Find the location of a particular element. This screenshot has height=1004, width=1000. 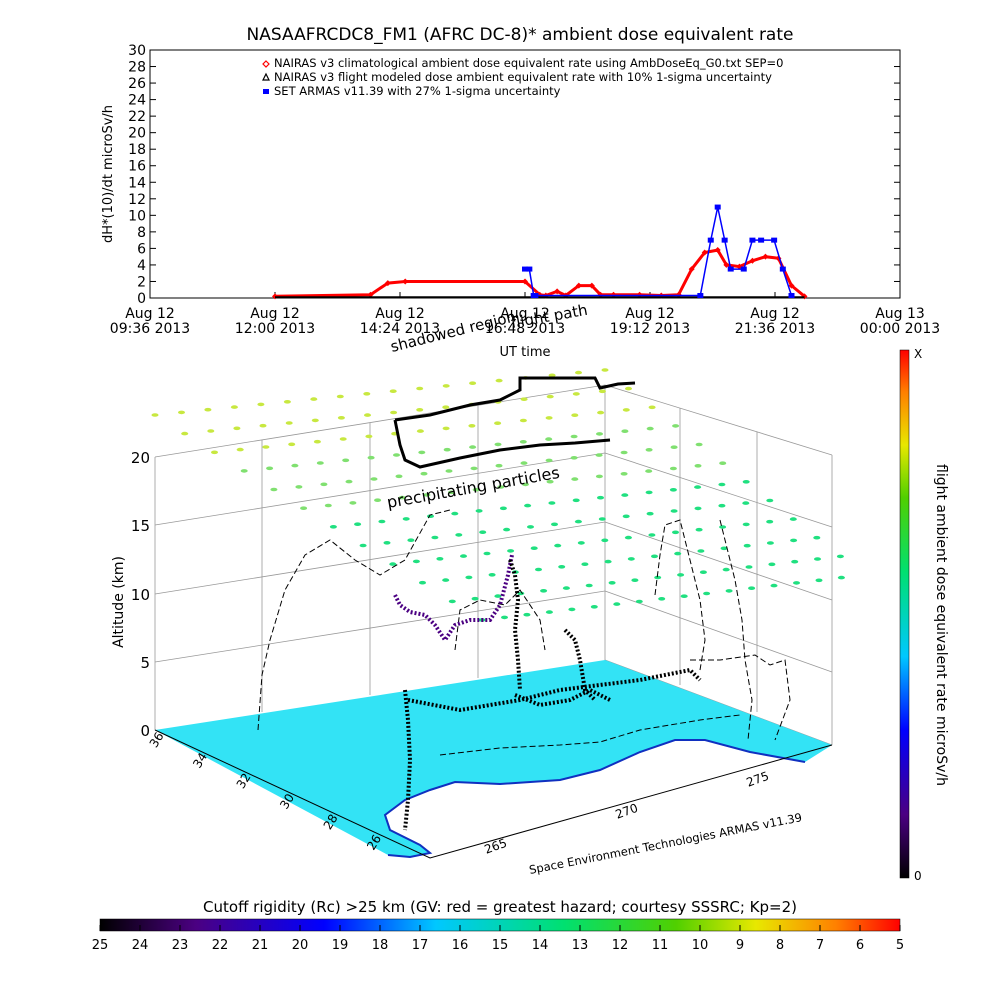

rigidity-tick-label: 9 is located at coordinates (740, 945).